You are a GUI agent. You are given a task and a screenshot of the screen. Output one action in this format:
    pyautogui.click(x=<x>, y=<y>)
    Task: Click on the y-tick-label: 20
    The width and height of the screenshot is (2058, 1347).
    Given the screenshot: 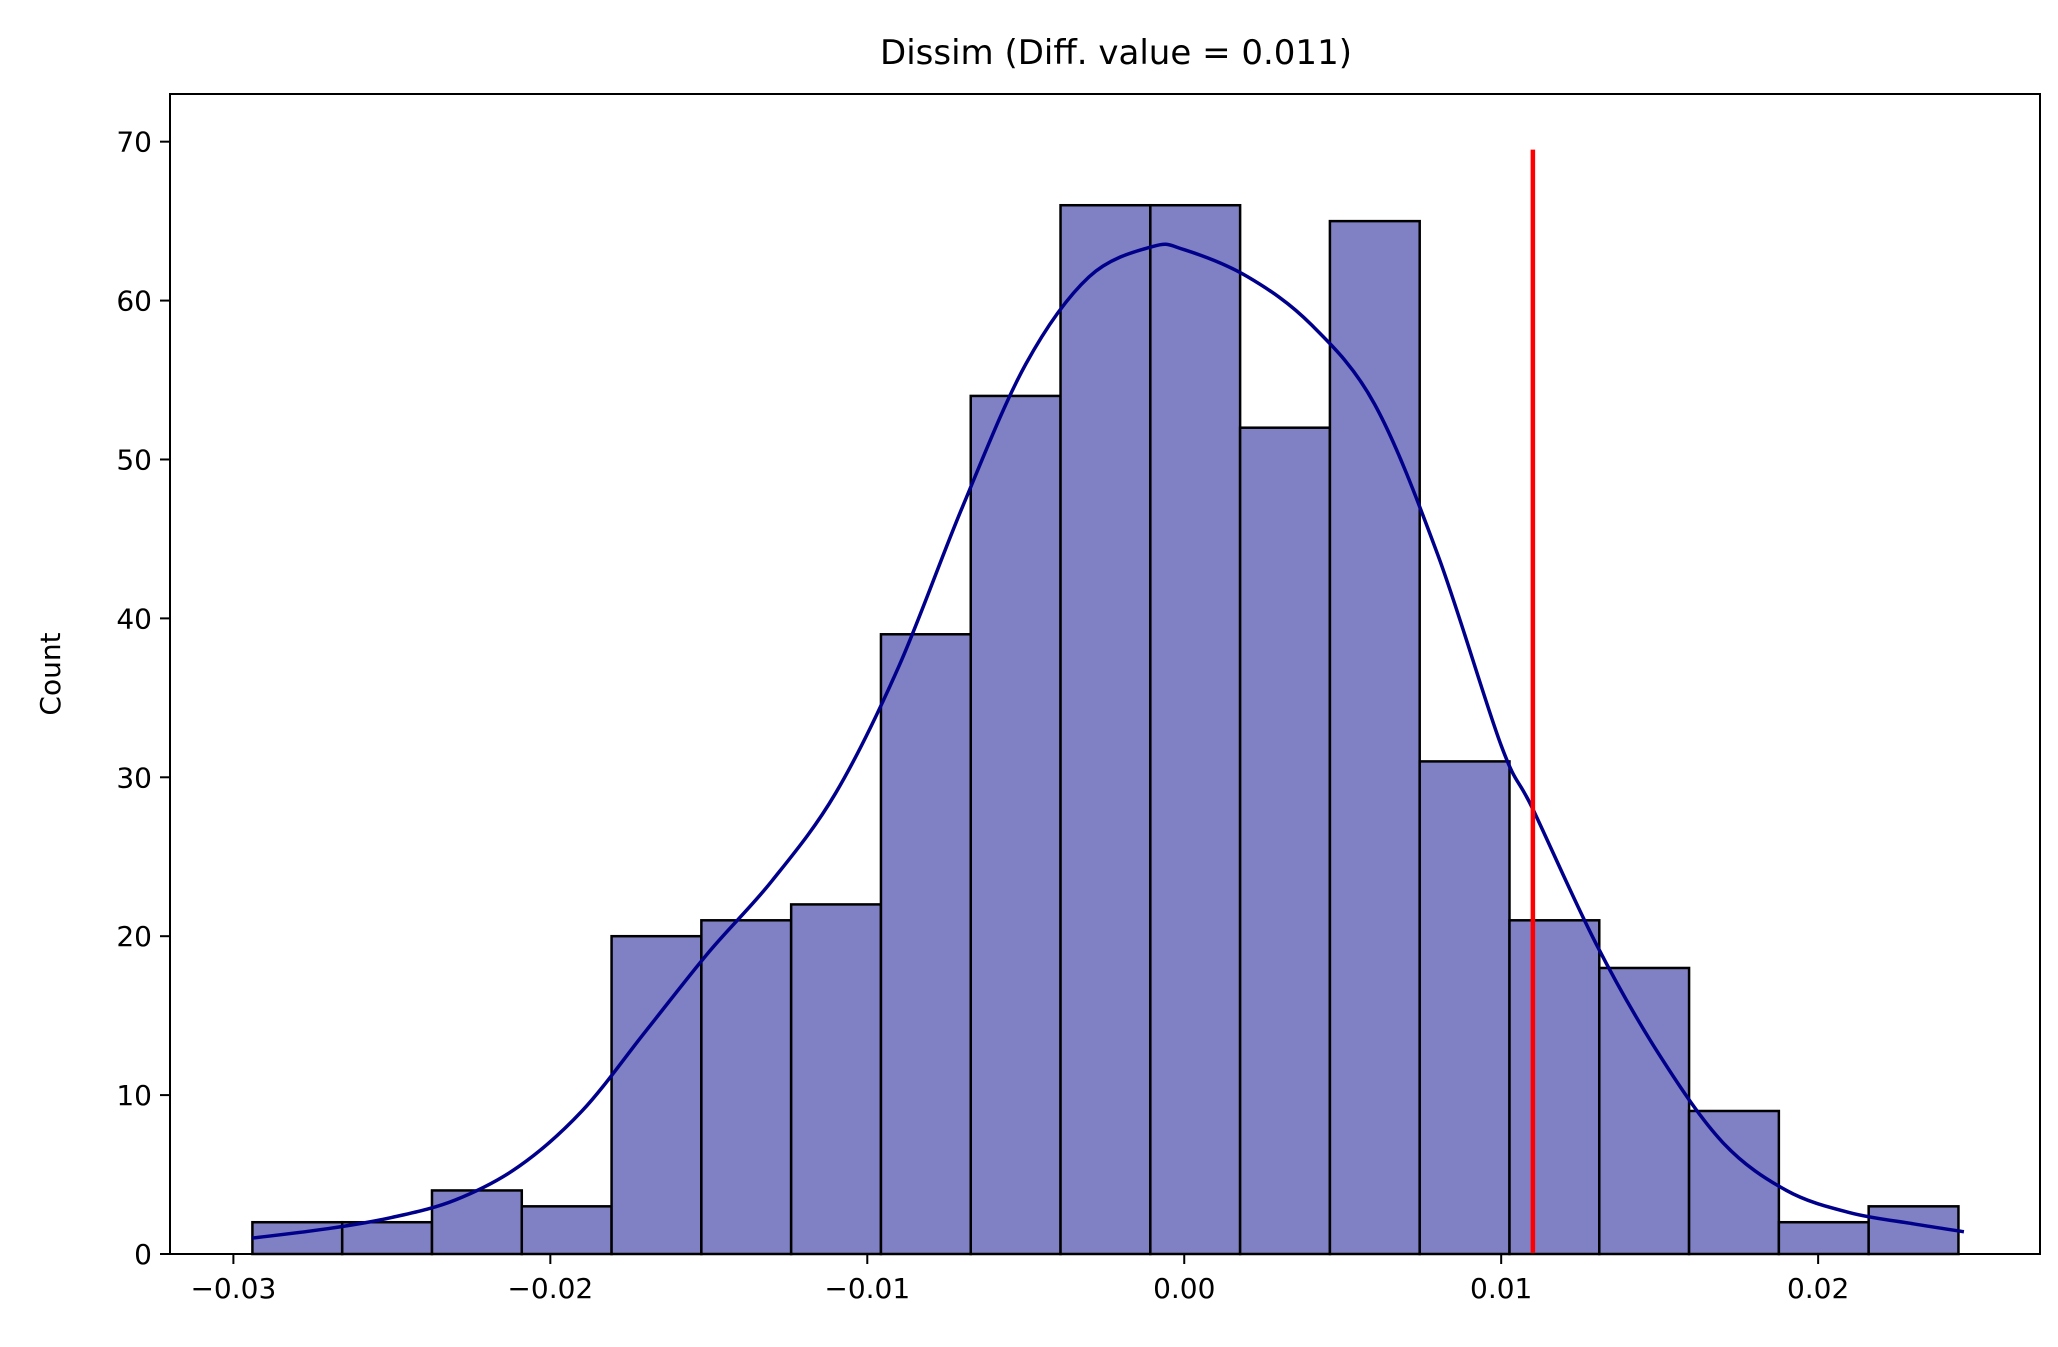 What is the action you would take?
    pyautogui.click(x=134, y=936)
    